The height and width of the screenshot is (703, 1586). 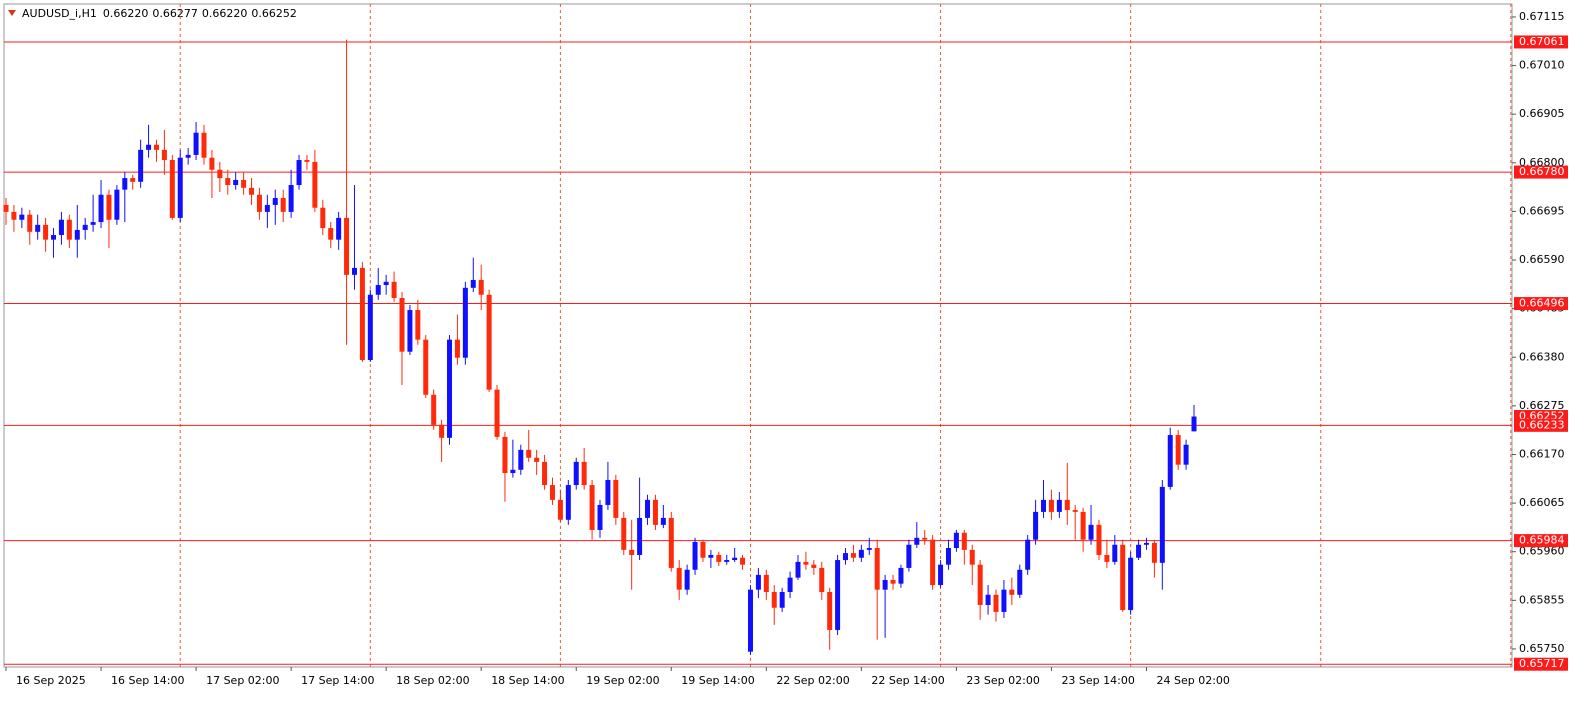 I want to click on x-tick-label: 19 Sep 02:00, so click(x=622, y=680).